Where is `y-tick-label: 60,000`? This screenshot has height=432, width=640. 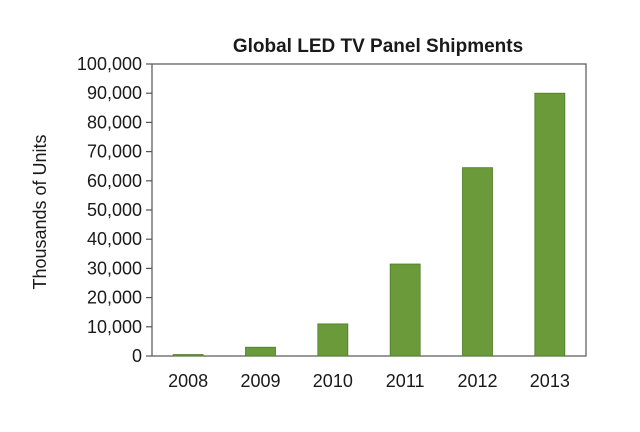
y-tick-label: 60,000 is located at coordinates (114, 181).